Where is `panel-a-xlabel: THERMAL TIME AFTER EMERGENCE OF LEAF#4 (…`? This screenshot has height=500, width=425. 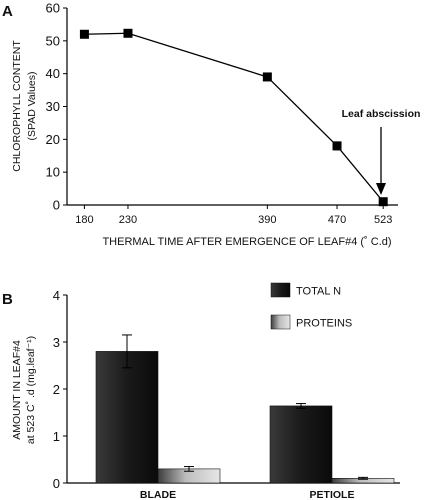
panel-a-xlabel: THERMAL TIME AFTER EMERGENCE OF LEAF#4 (… is located at coordinates (246, 242).